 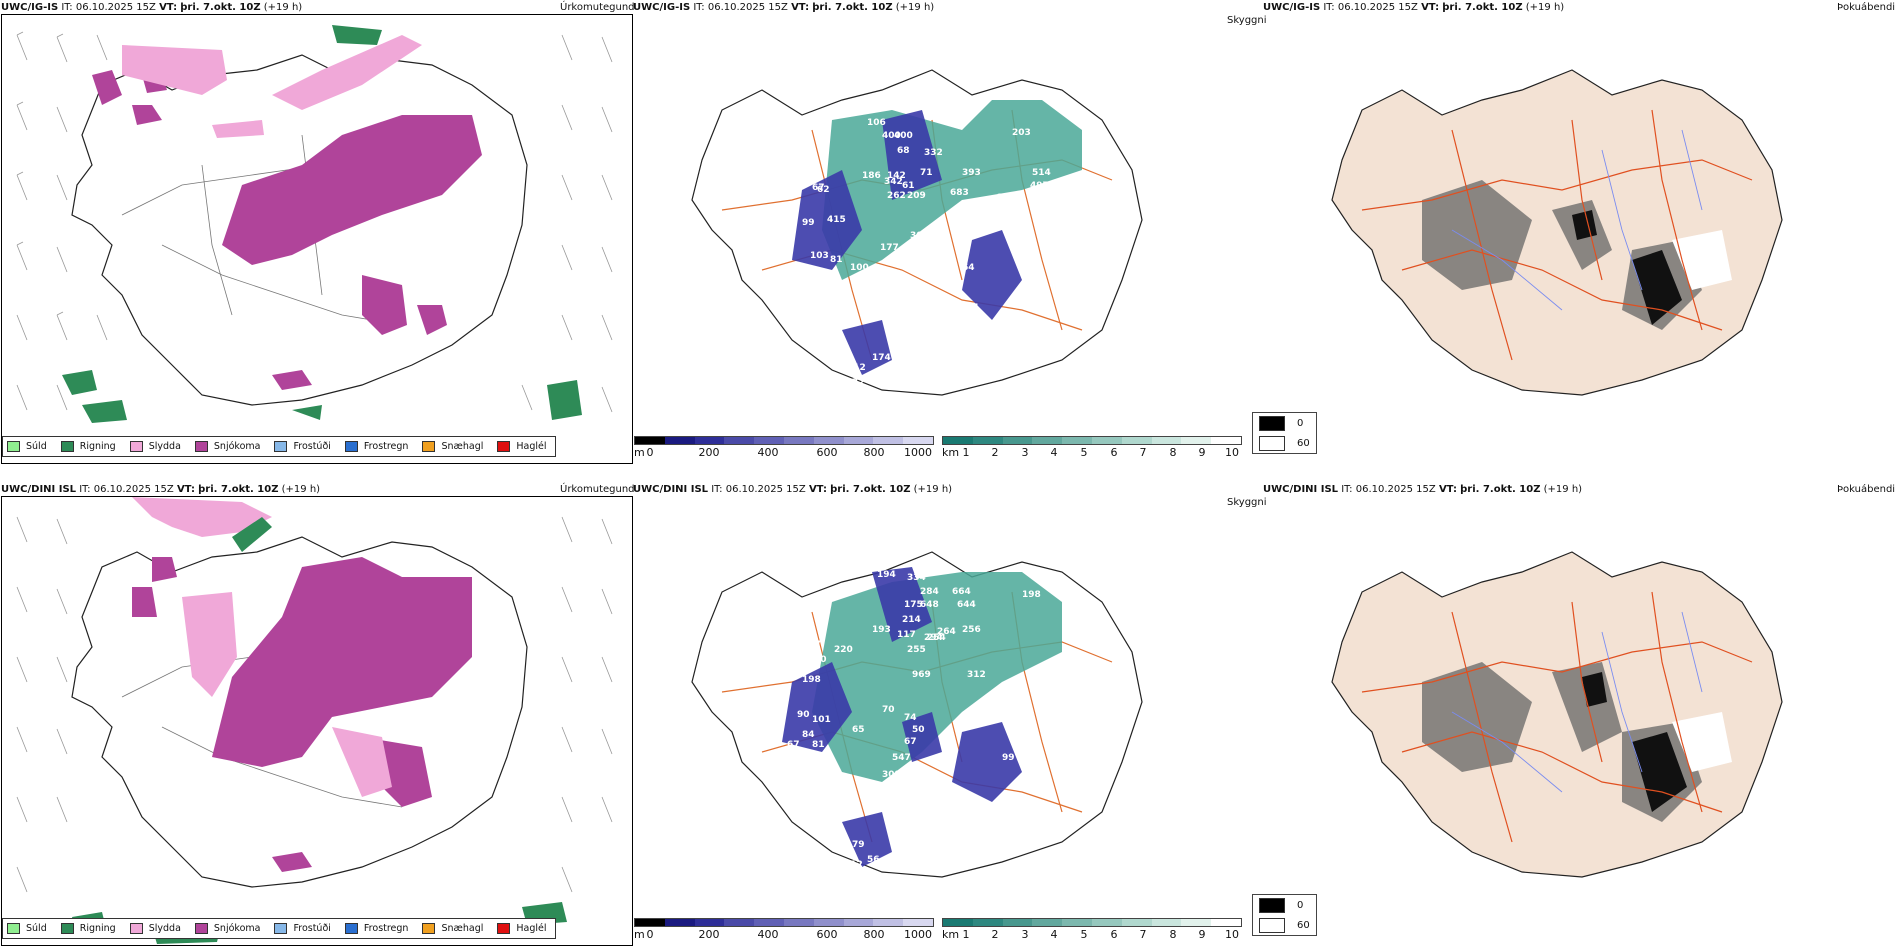 What do you see at coordinates (803, 293) in the screenshot?
I see `svg-text: 82` at bounding box center [803, 293].